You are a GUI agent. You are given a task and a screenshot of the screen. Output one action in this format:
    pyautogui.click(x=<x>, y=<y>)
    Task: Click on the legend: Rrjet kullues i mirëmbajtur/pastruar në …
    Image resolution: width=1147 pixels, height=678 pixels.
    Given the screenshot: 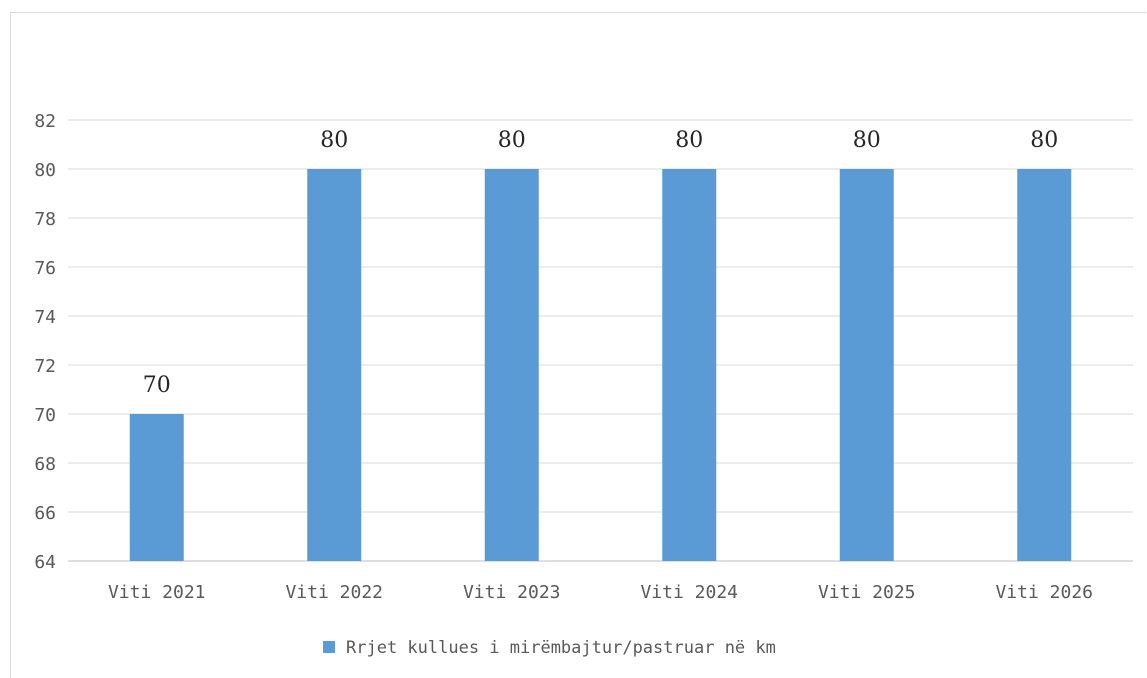 What is the action you would take?
    pyautogui.click(x=549, y=648)
    